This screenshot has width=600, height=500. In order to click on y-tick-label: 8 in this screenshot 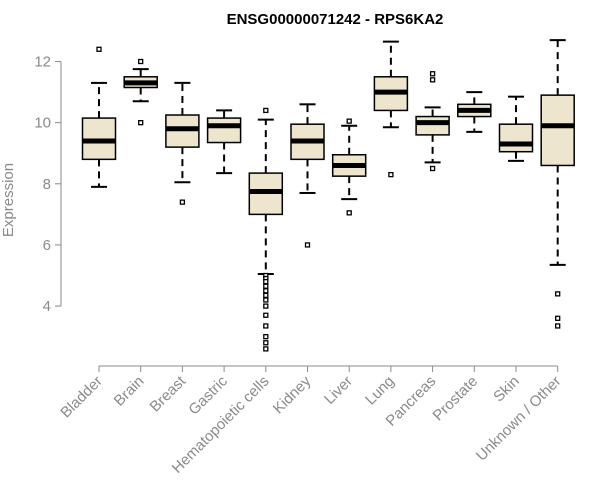, I will do `click(47, 184)`.